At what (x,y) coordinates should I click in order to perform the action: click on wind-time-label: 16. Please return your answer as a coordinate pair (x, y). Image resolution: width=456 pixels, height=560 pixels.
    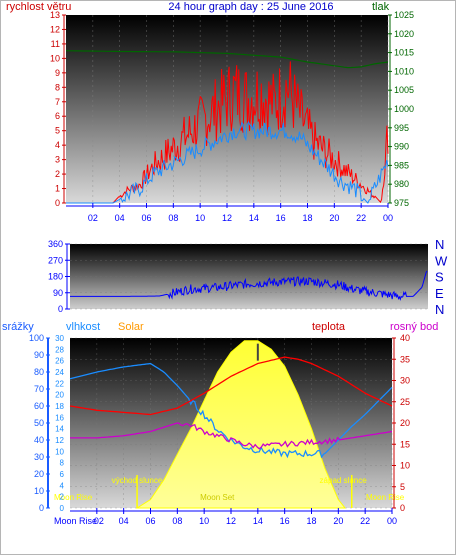
    Looking at the image, I should click on (281, 218).